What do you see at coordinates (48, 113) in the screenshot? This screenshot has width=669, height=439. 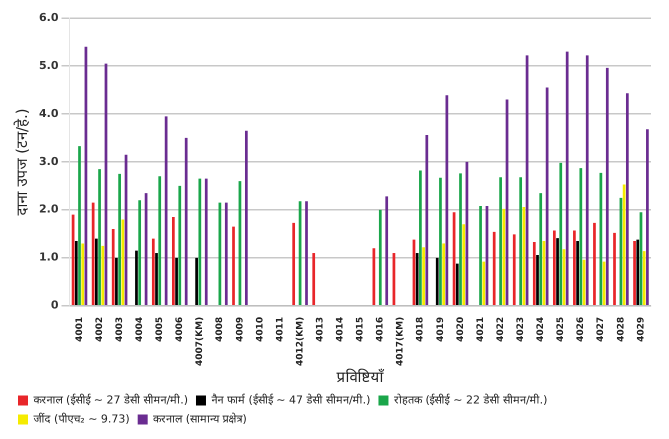 I see `y-tick-label: 4.0` at bounding box center [48, 113].